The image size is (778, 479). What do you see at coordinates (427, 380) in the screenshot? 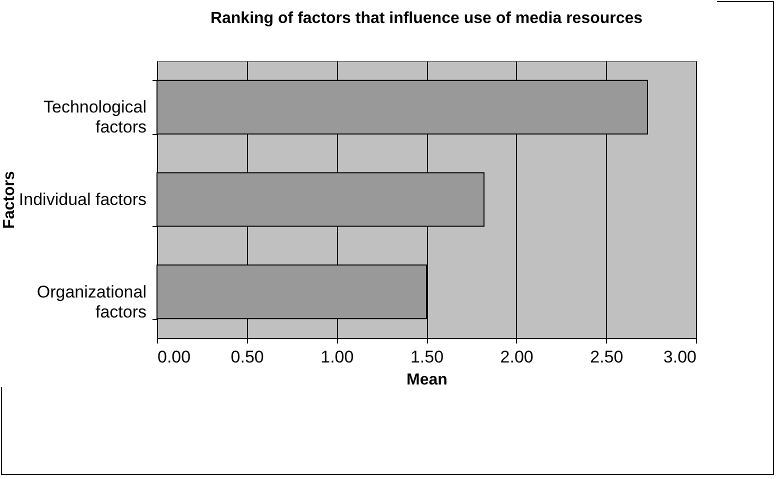
I see `x-axis-title: Mean` at bounding box center [427, 380].